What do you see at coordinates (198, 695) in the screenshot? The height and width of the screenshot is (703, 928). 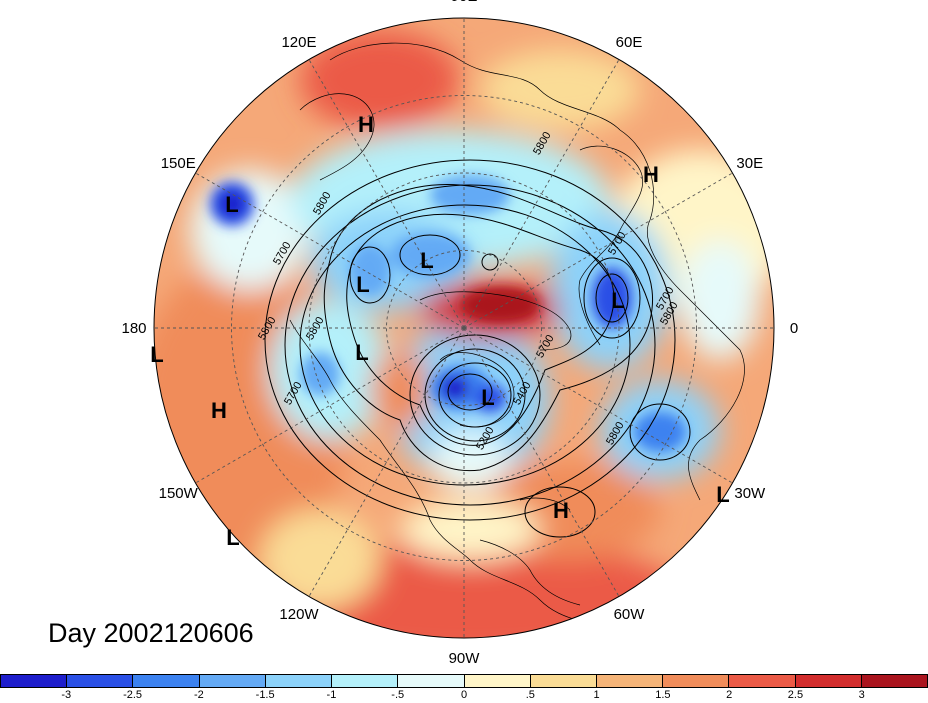 I see `colorbar-tick-label: -2` at bounding box center [198, 695].